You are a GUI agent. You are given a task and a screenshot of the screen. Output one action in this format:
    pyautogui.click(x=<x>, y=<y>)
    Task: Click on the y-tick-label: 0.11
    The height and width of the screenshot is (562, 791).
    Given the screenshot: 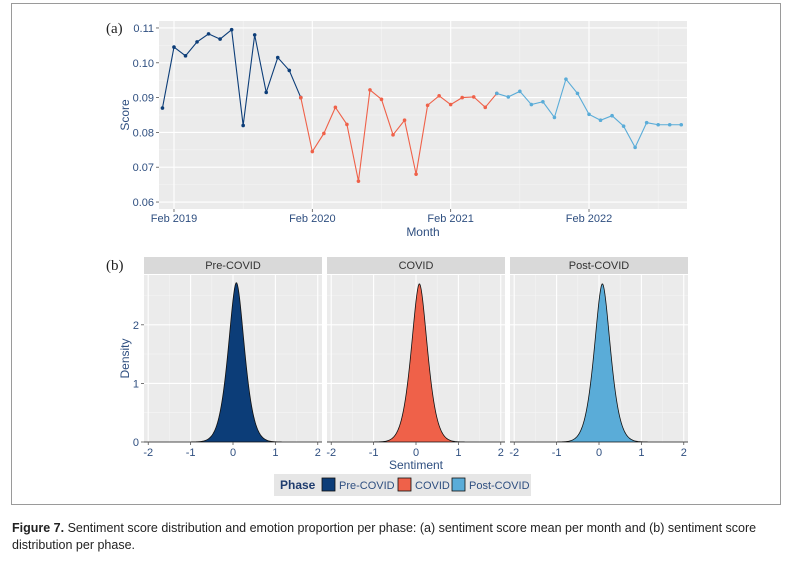 What is the action you would take?
    pyautogui.click(x=143, y=29)
    